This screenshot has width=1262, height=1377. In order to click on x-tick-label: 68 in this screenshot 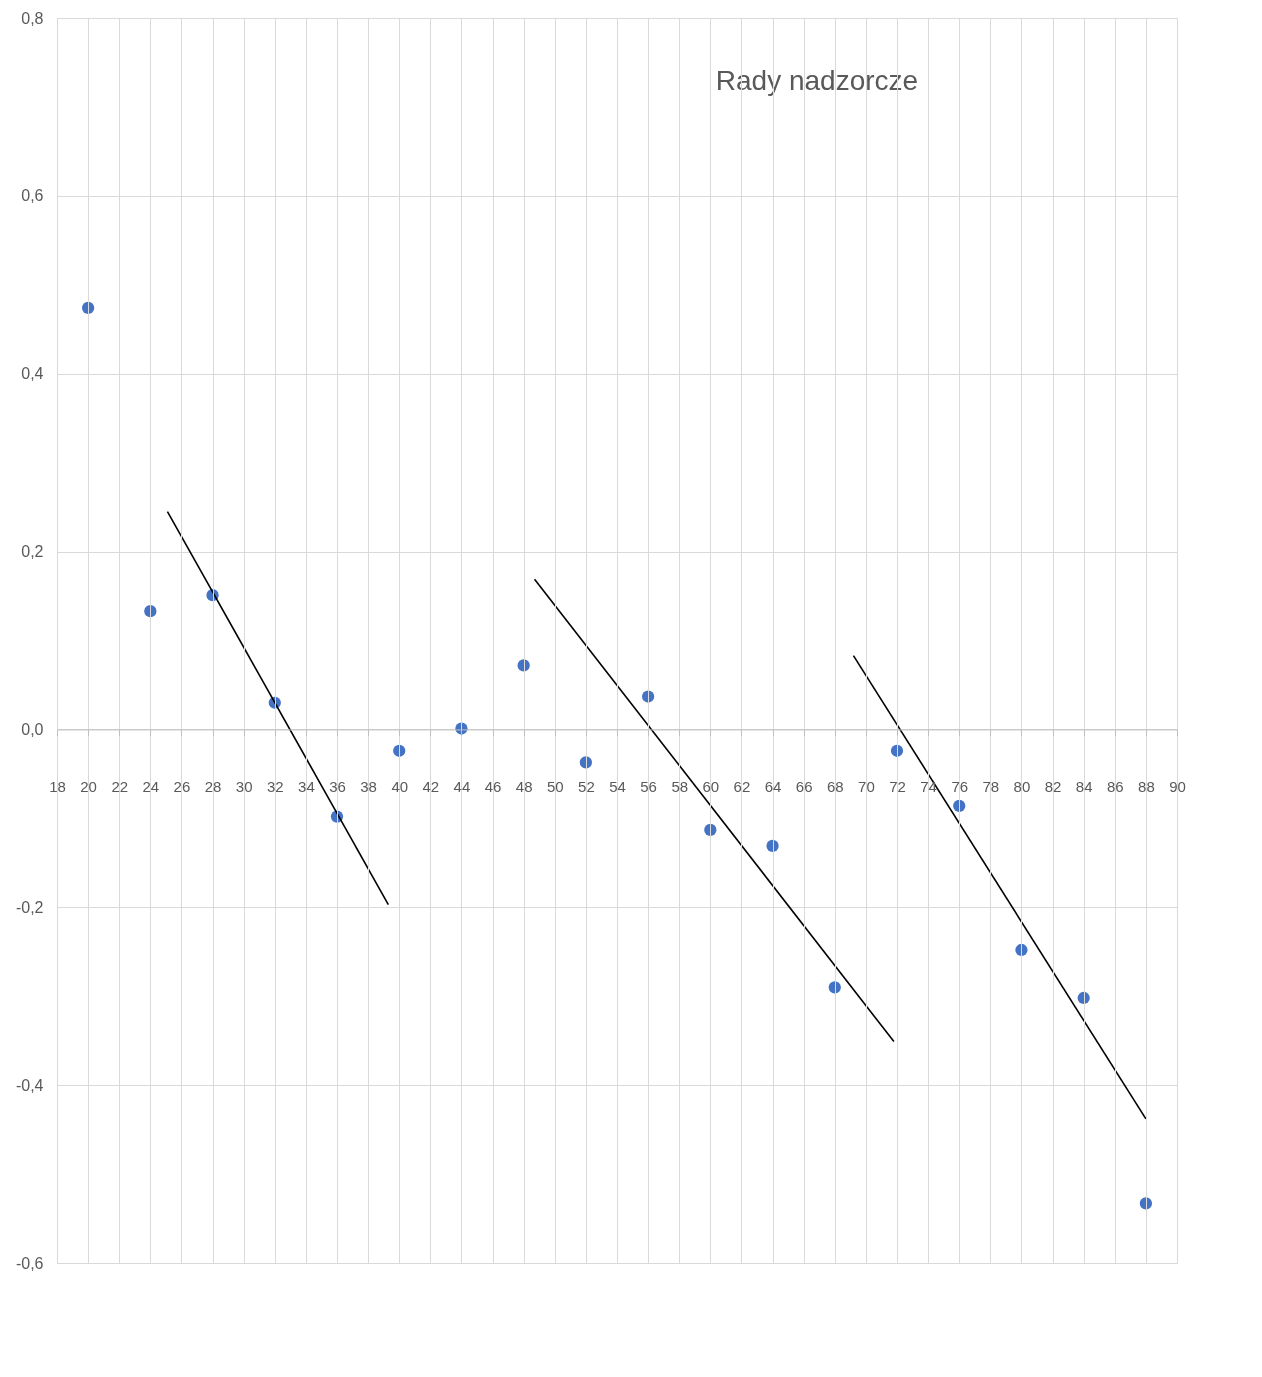, I will do `click(835, 786)`.